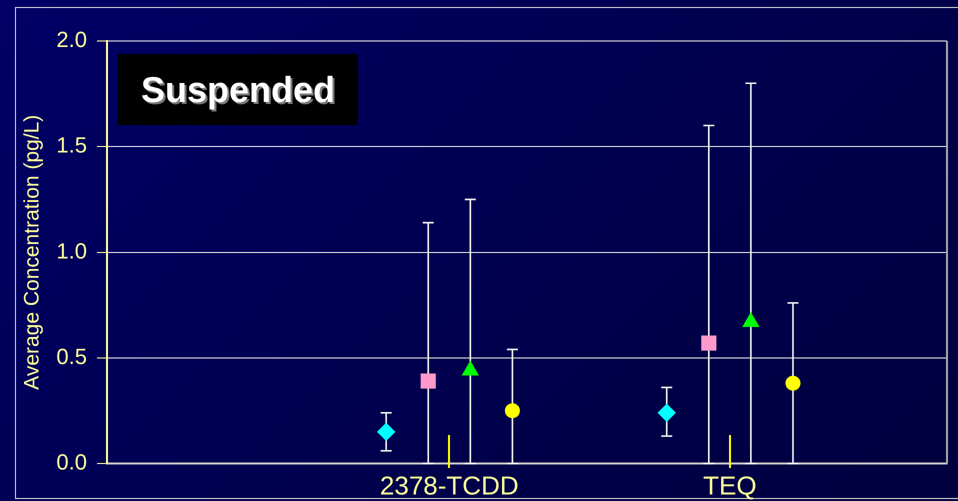 Image resolution: width=958 pixels, height=501 pixels. I want to click on y-tick-label: 1.0, so click(71, 251).